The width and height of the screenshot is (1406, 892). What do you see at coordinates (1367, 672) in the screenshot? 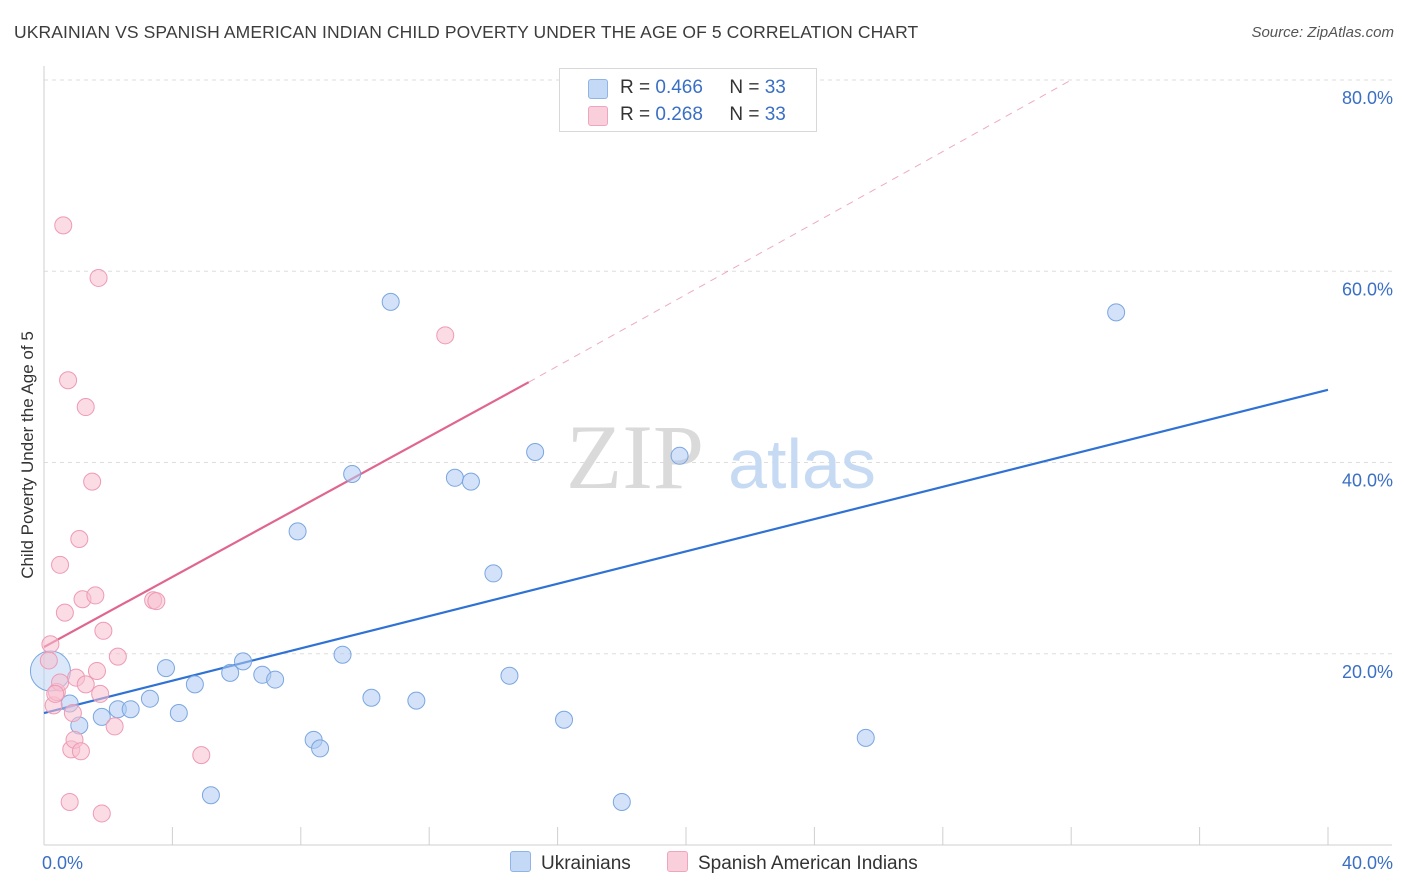
I see `y-tick-label: 20.0%` at bounding box center [1367, 672].